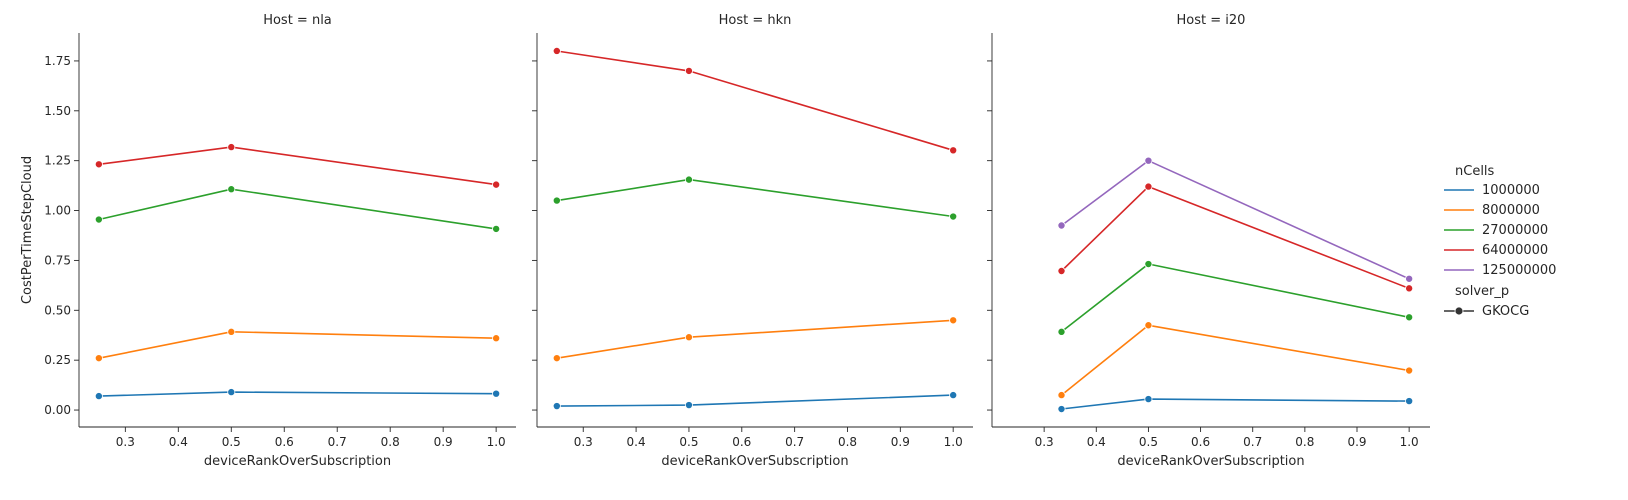  Describe the element at coordinates (1511, 190) in the screenshot. I see `legend-label-1000000: 1000000` at that location.